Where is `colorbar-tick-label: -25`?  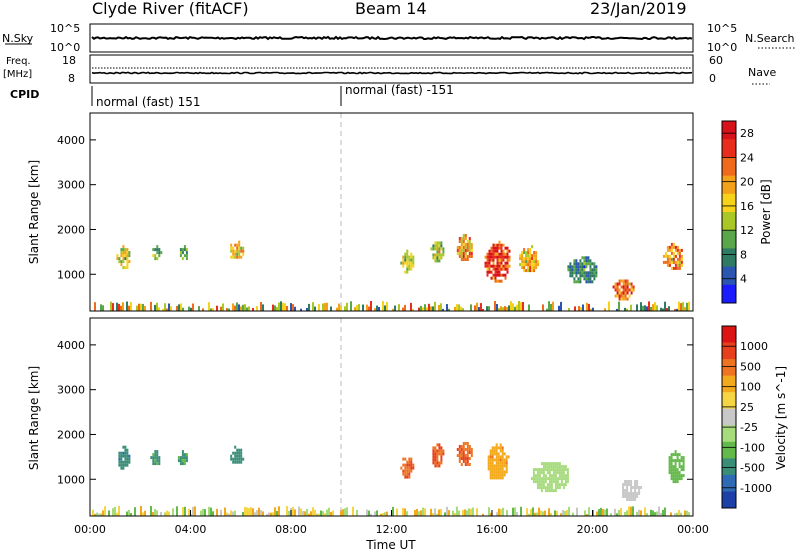
colorbar-tick-label: -25 is located at coordinates (749, 427).